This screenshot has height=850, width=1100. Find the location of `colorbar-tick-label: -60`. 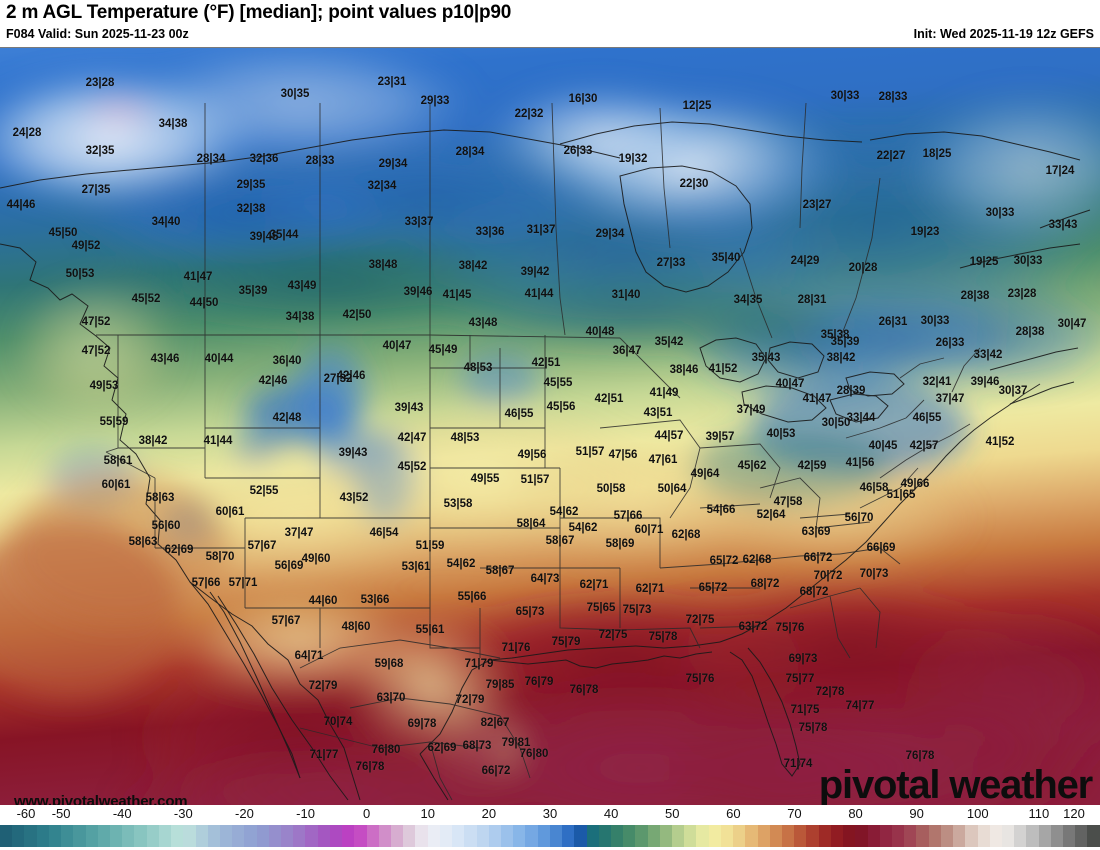

colorbar-tick-label: -60 is located at coordinates (26, 813).